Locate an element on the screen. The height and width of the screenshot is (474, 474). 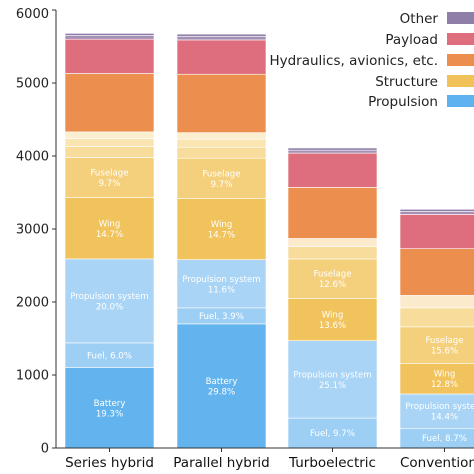
segment-percent: 9.7% is located at coordinates (222, 185).